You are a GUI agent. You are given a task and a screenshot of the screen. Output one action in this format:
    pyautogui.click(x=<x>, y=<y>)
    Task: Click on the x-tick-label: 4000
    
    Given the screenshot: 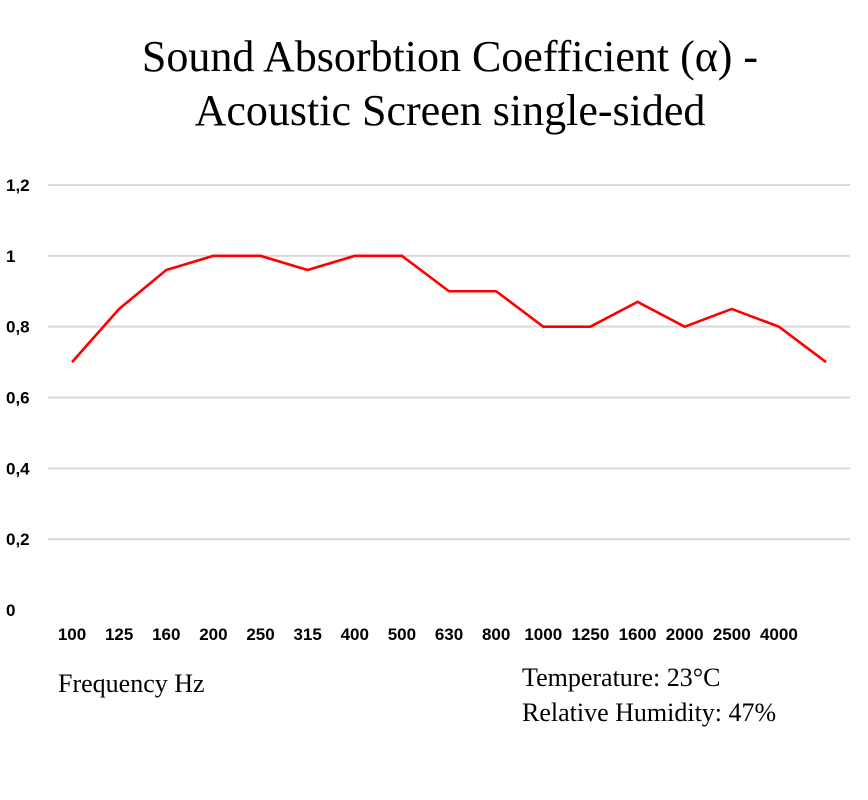 What is the action you would take?
    pyautogui.click(x=779, y=634)
    